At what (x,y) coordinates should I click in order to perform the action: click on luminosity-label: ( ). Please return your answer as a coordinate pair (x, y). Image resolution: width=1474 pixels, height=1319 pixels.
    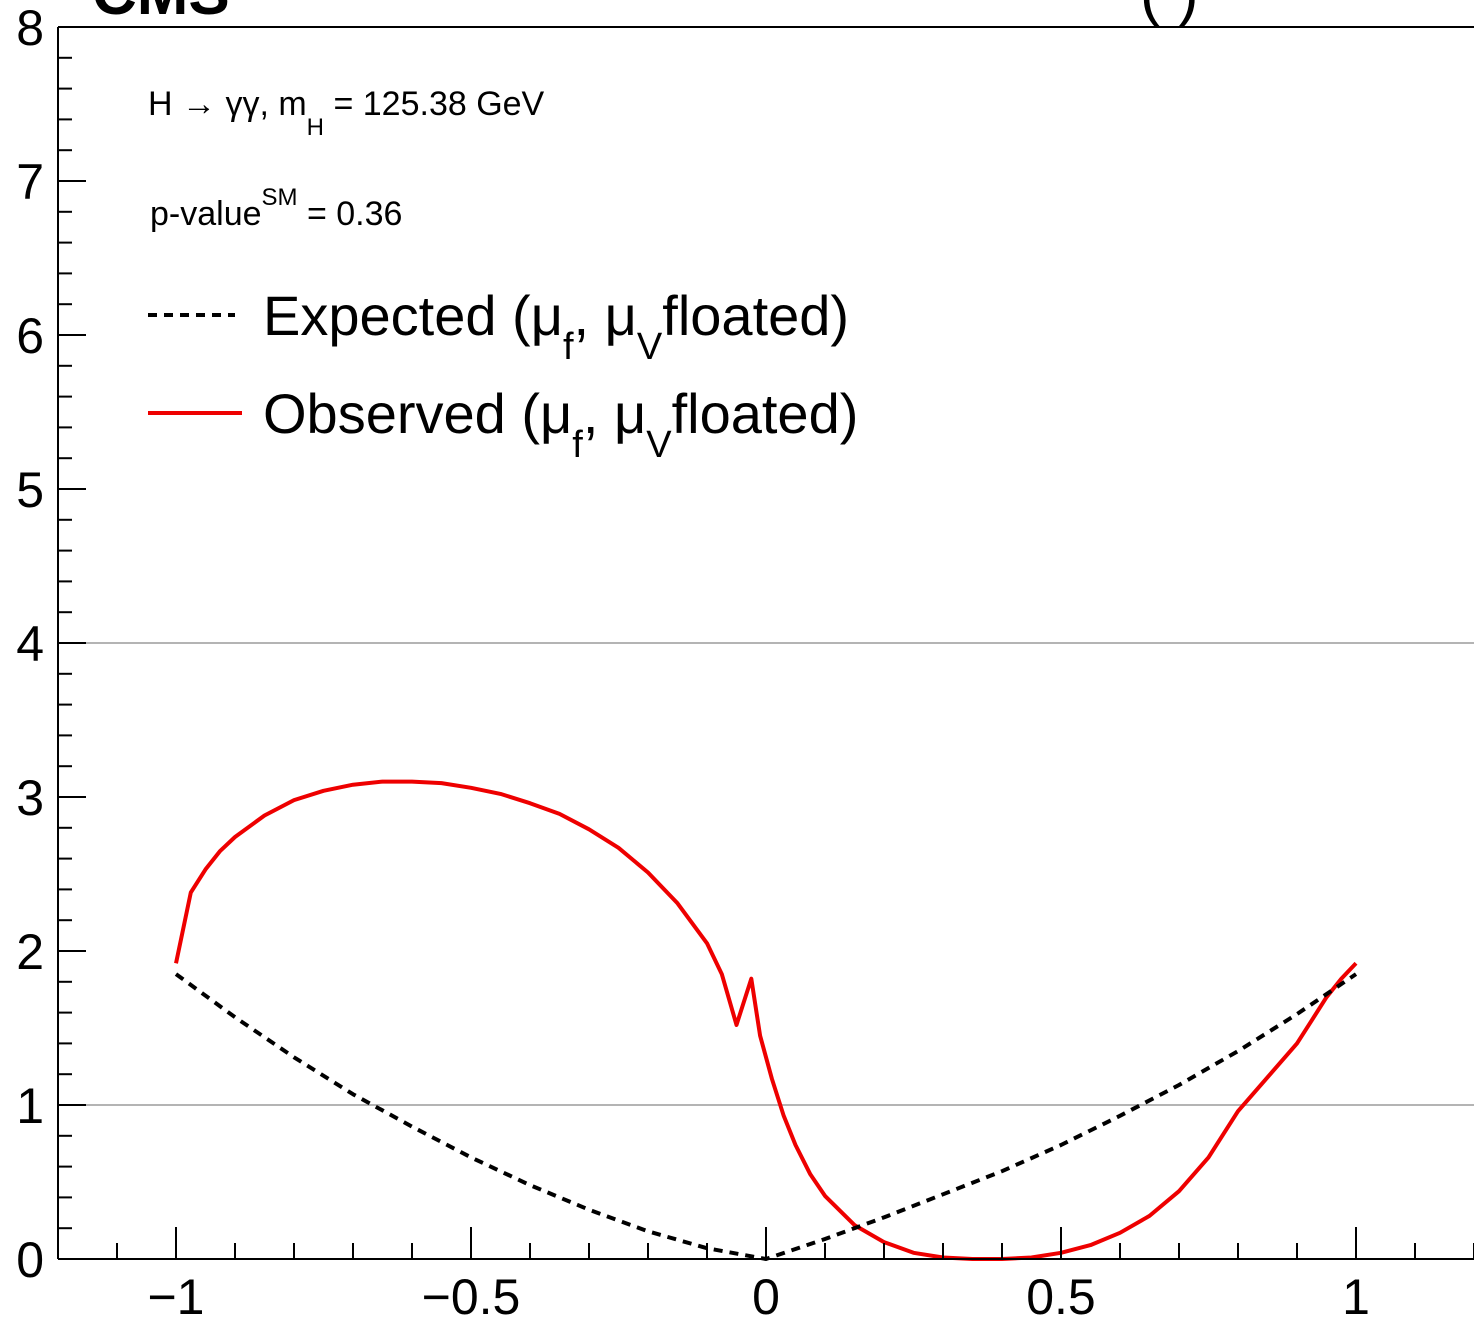
    Looking at the image, I should click on (1169, 14).